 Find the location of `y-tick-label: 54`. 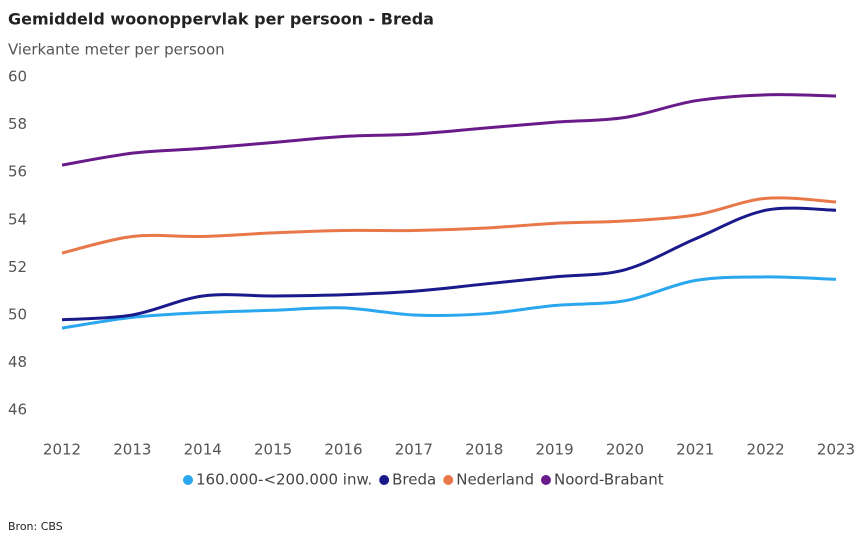

y-tick-label: 54 is located at coordinates (17, 219).